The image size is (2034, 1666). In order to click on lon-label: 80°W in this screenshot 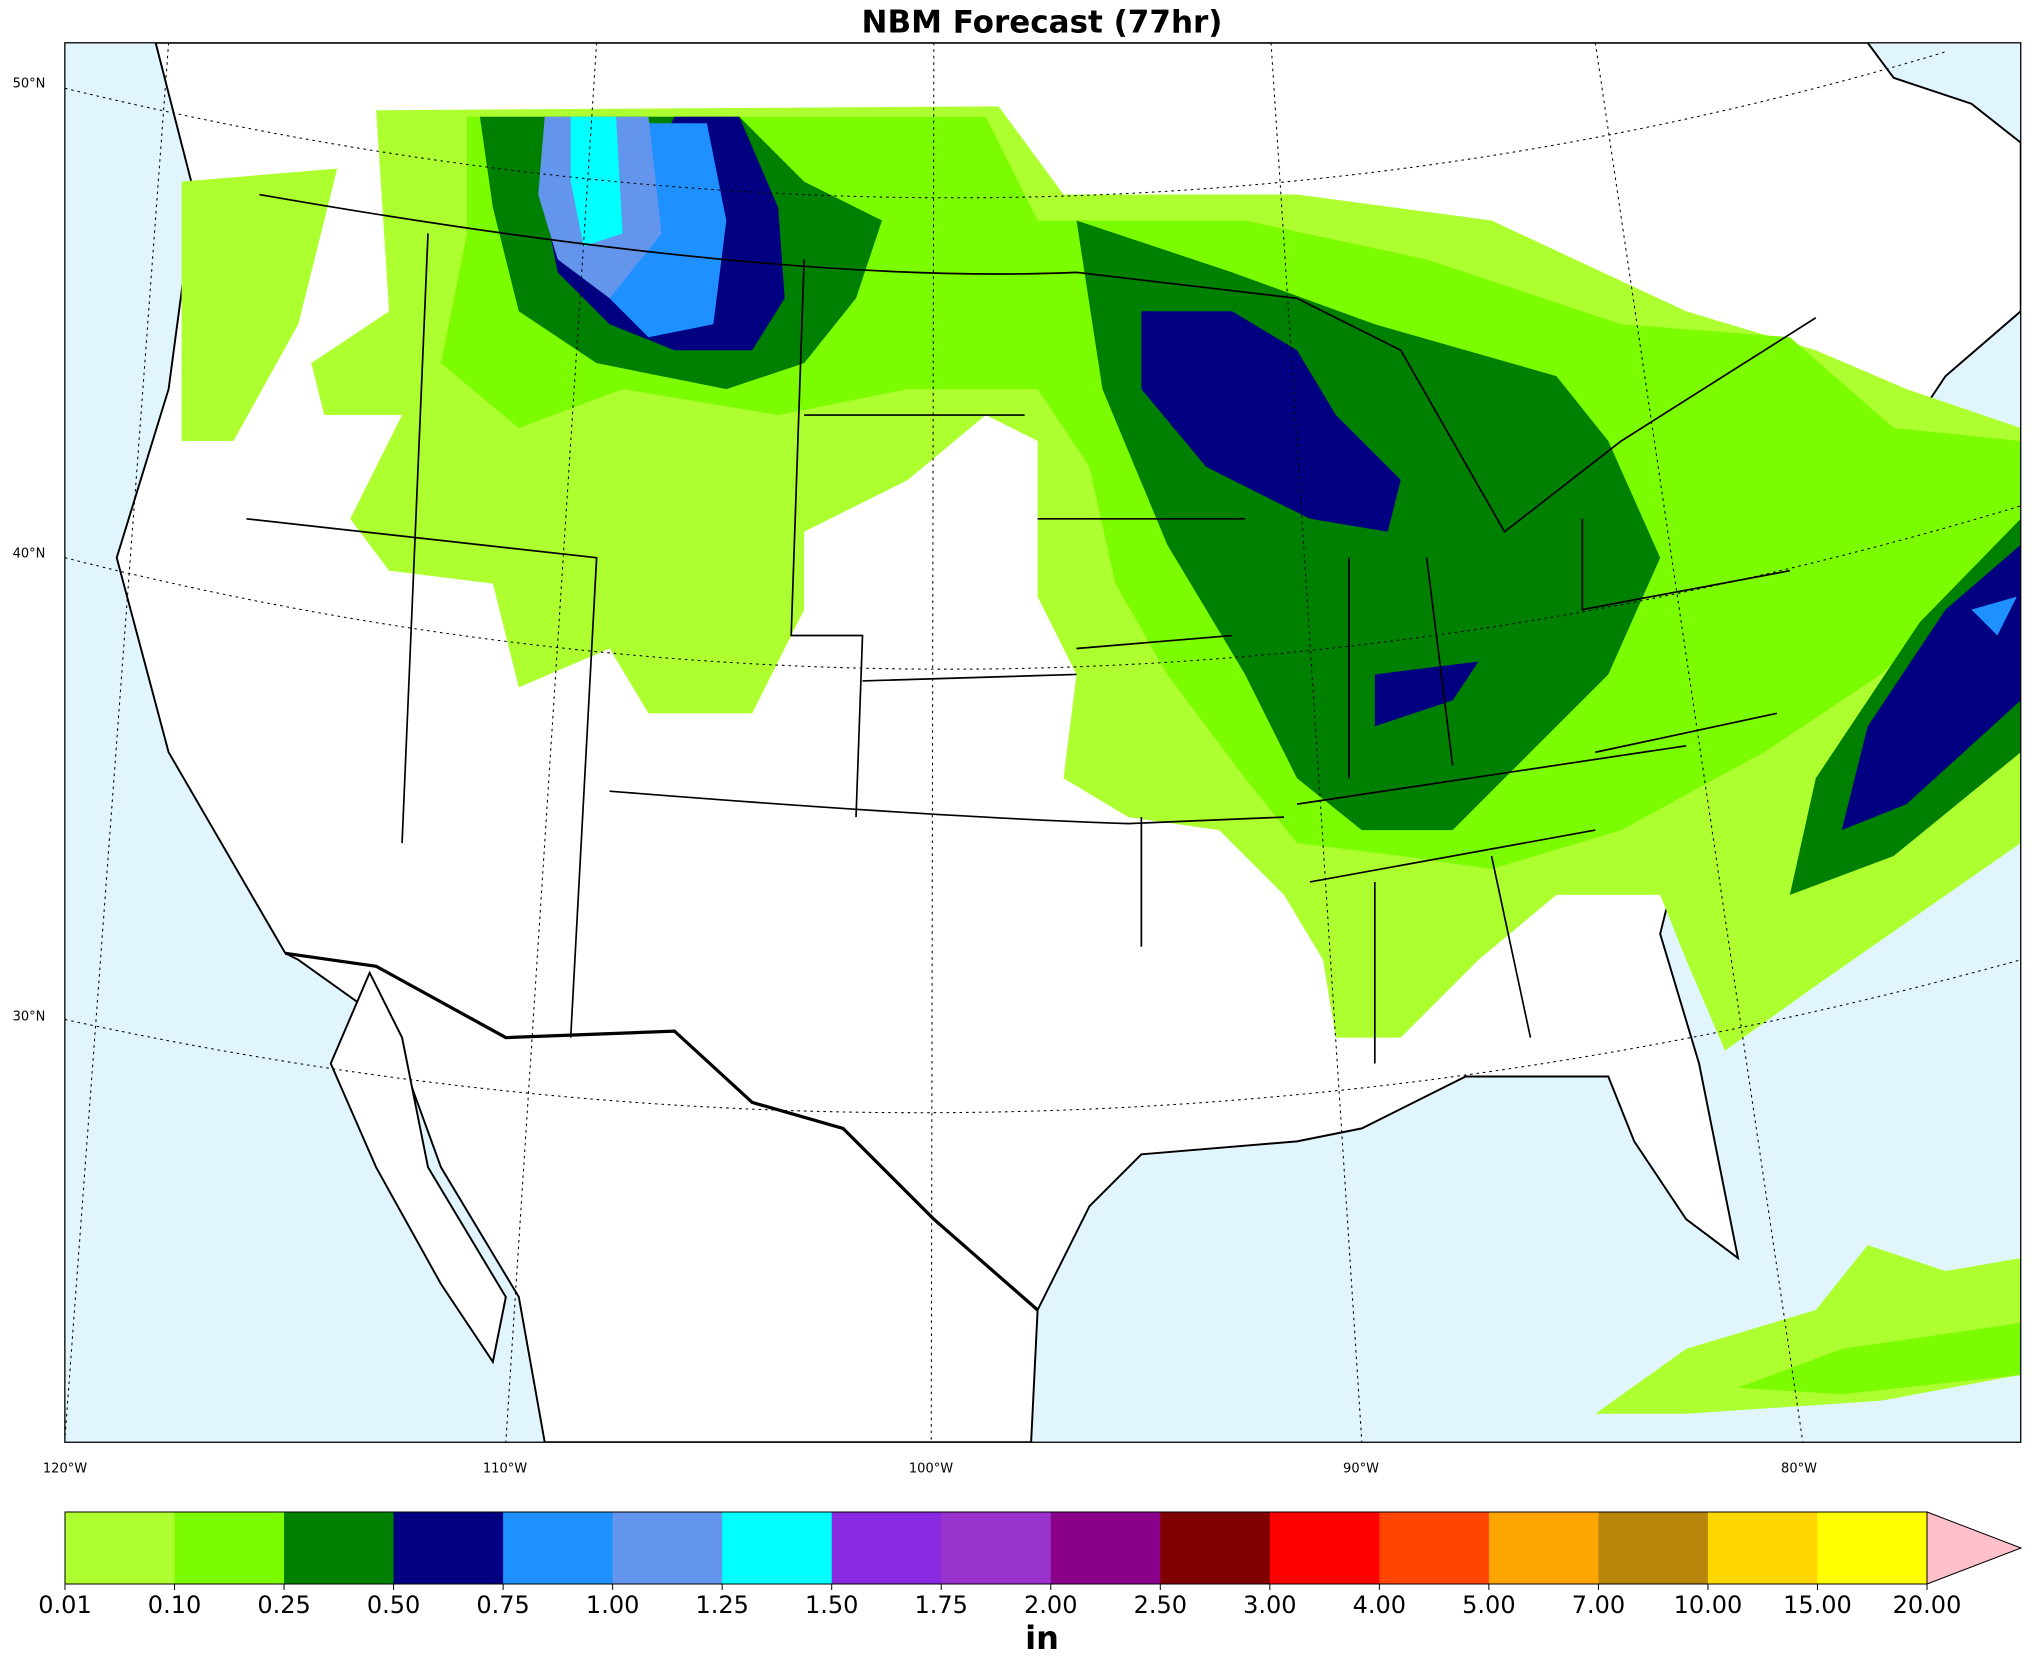, I will do `click(1799, 1469)`.